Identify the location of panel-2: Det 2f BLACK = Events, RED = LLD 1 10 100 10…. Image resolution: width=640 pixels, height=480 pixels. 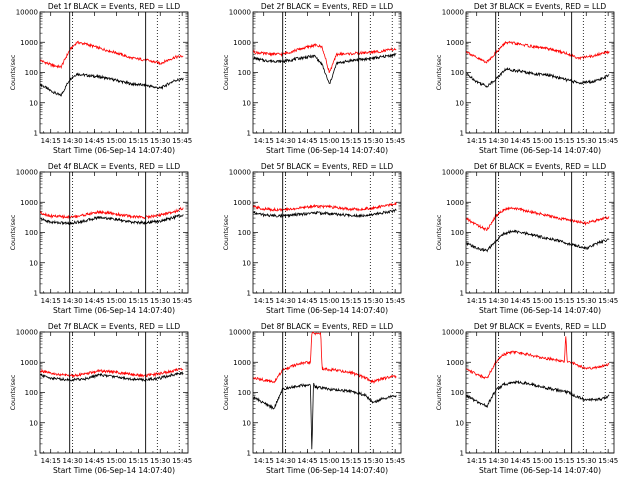
(313, 78).